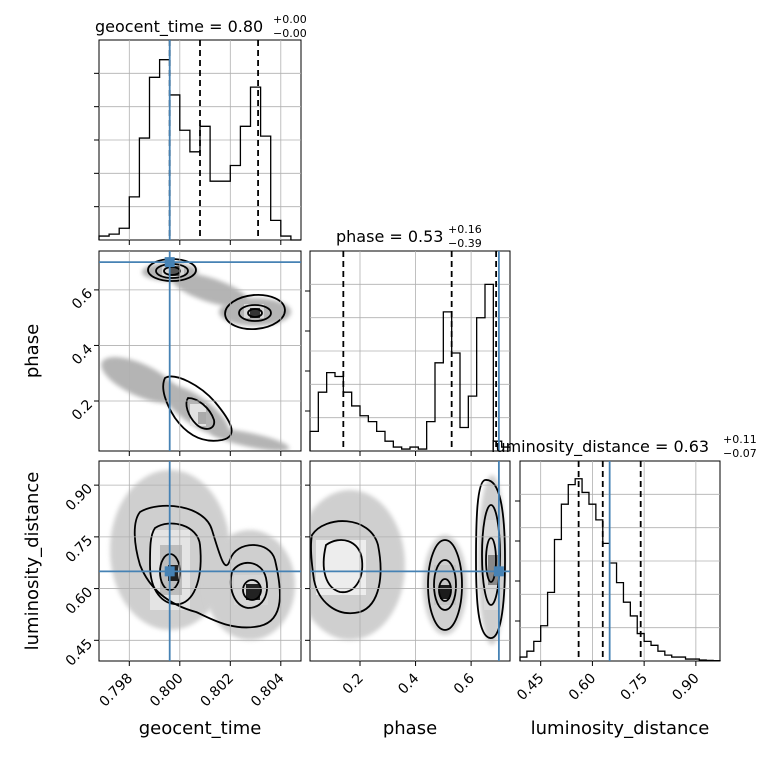  Describe the element at coordinates (465, 243) in the screenshot. I see `title-phase-minus: −0.39` at that location.